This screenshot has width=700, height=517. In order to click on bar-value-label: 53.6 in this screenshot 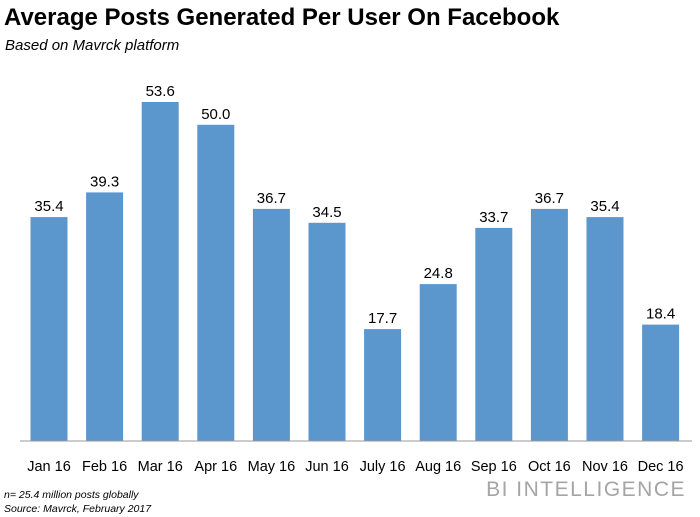, I will do `click(160, 91)`.